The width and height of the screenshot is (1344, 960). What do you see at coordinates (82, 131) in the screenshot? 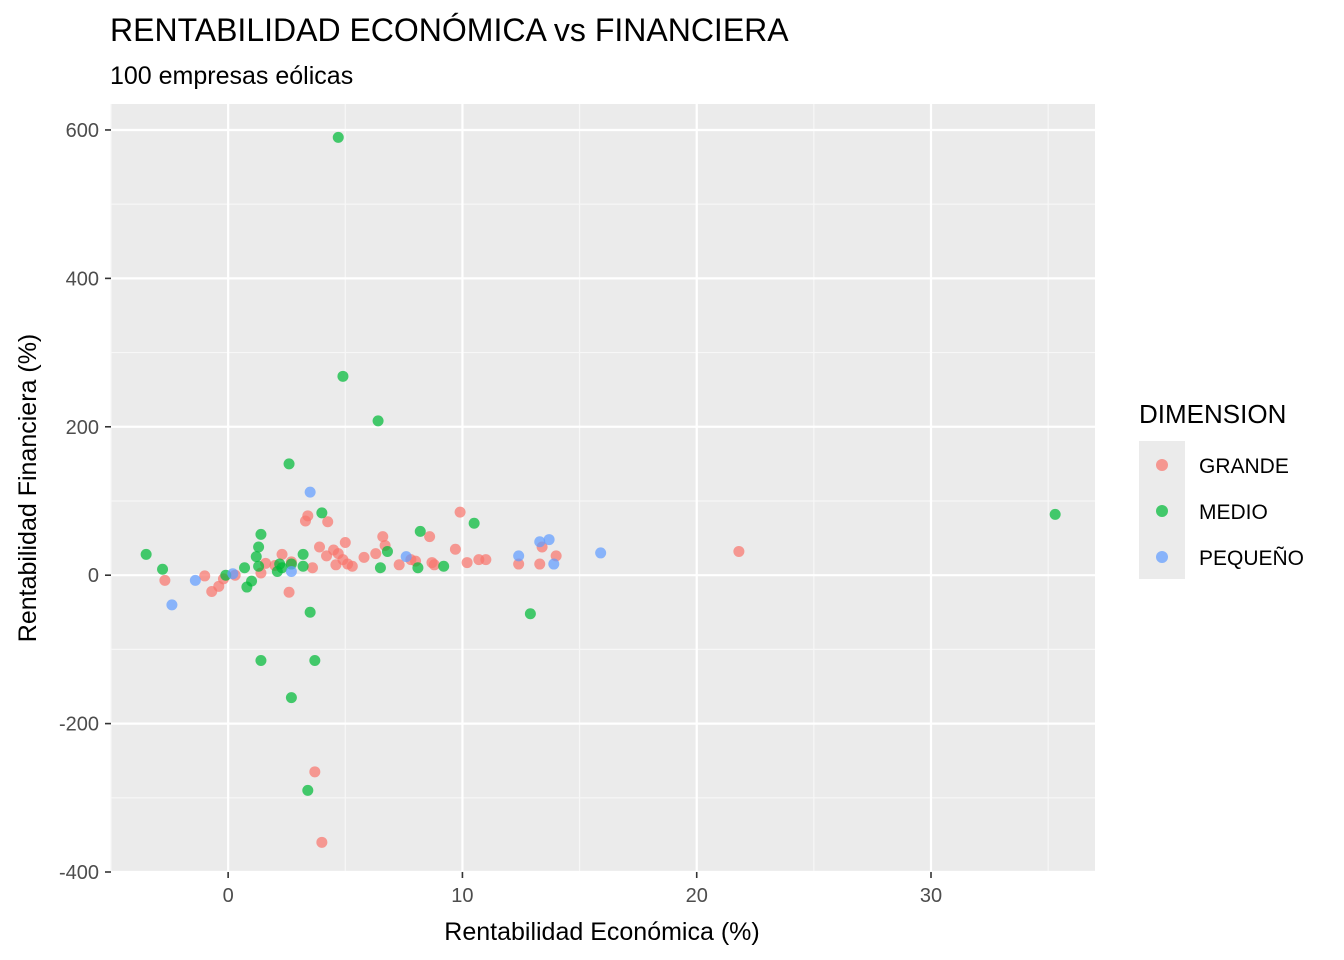
I see `y-tick-label: 600` at bounding box center [82, 131].